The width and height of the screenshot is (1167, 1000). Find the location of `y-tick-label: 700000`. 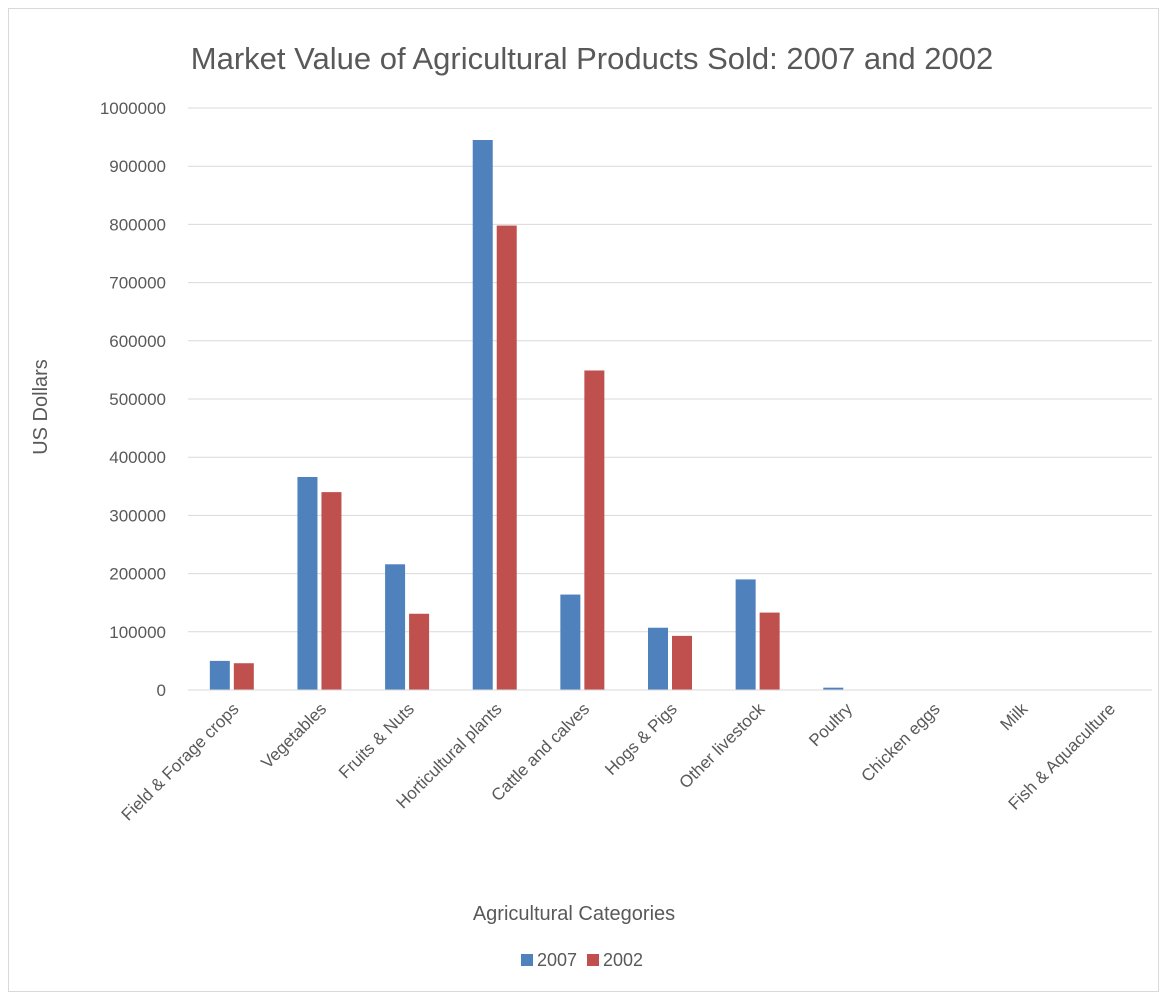

y-tick-label: 700000 is located at coordinates (137, 283).